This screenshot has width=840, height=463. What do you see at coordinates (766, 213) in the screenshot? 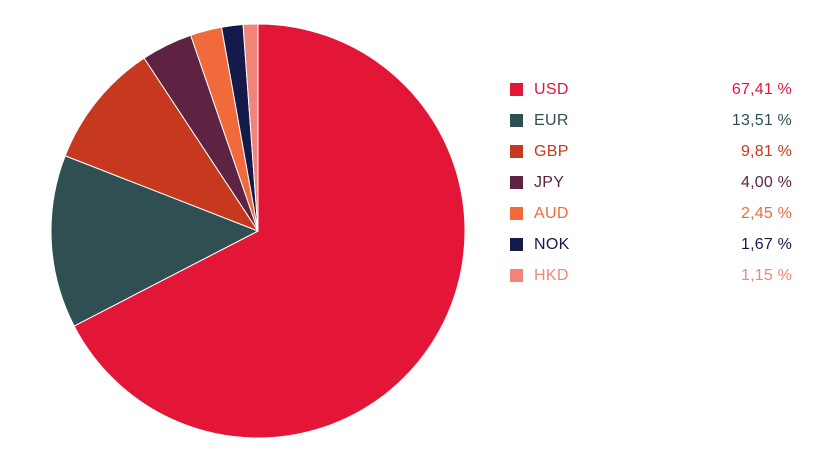
I see `legend-value: 2,45 %` at bounding box center [766, 213].